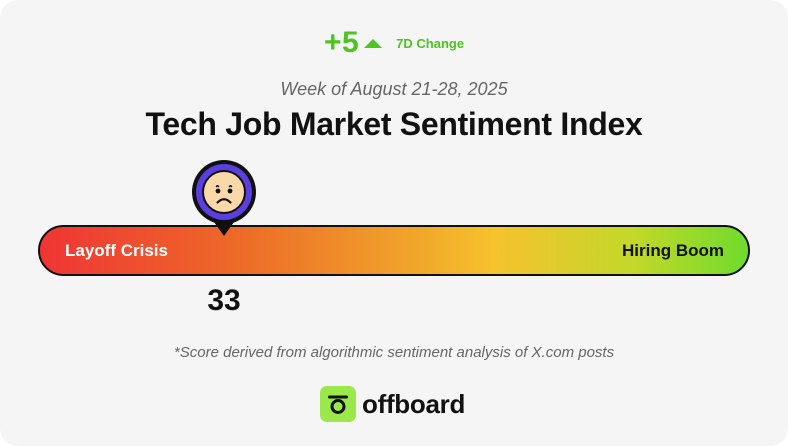  What do you see at coordinates (224, 198) in the screenshot?
I see `sad-face-icon` at bounding box center [224, 198].